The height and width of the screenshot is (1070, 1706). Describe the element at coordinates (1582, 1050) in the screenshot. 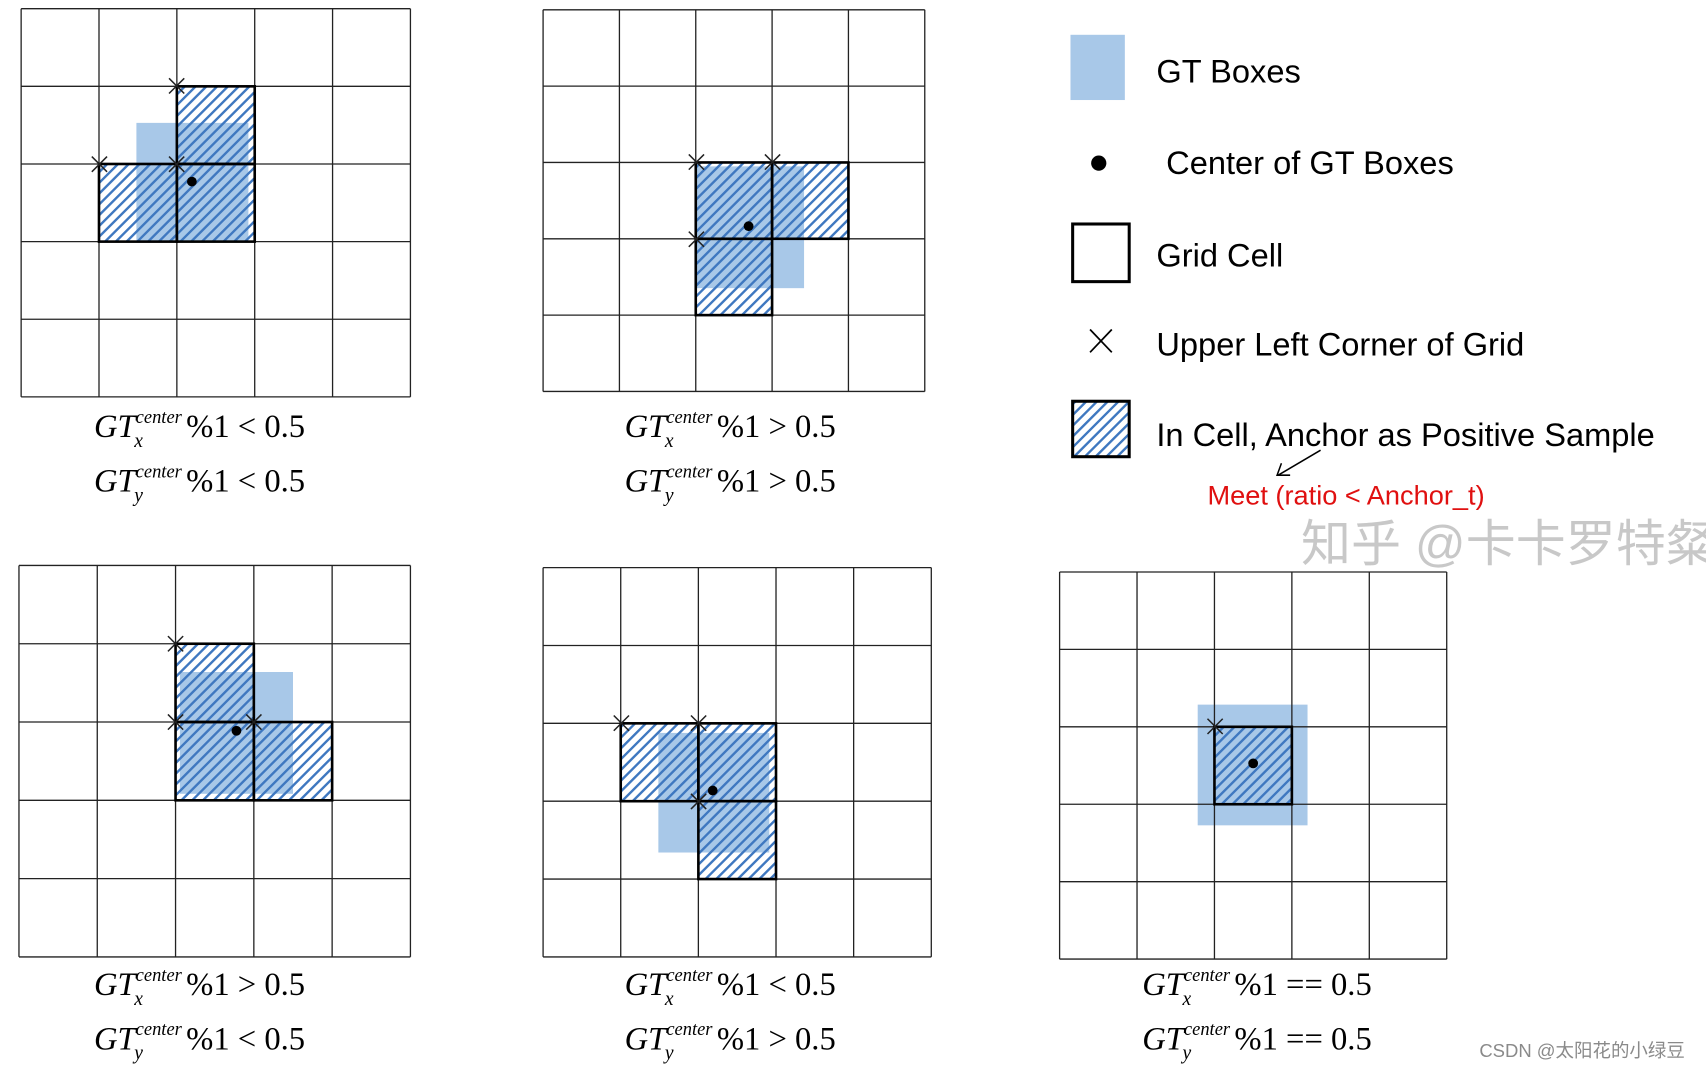

I see `csdn-watermark: CSDN @太阳花的小绿豆` at that location.